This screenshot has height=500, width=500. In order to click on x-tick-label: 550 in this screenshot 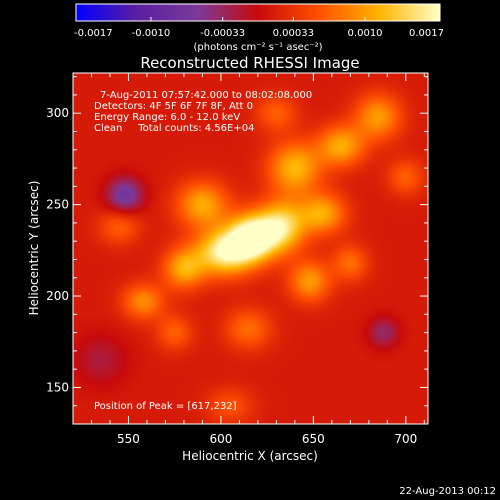, I will do `click(128, 439)`.